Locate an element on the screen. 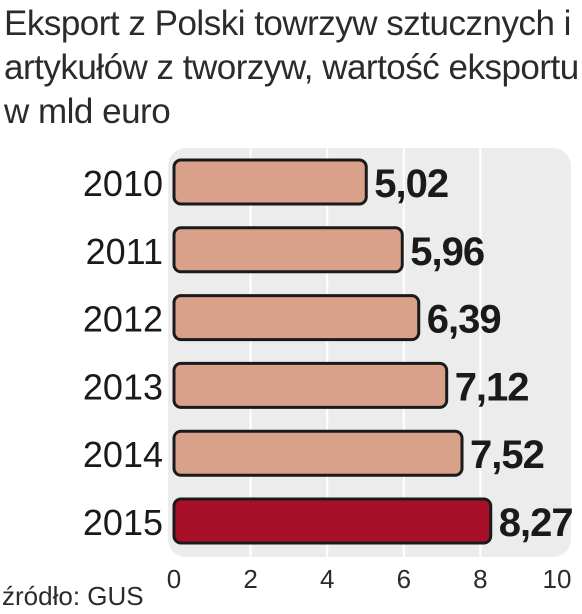 The height and width of the screenshot is (614, 582). x-tick-label: 8 is located at coordinates (480, 579).